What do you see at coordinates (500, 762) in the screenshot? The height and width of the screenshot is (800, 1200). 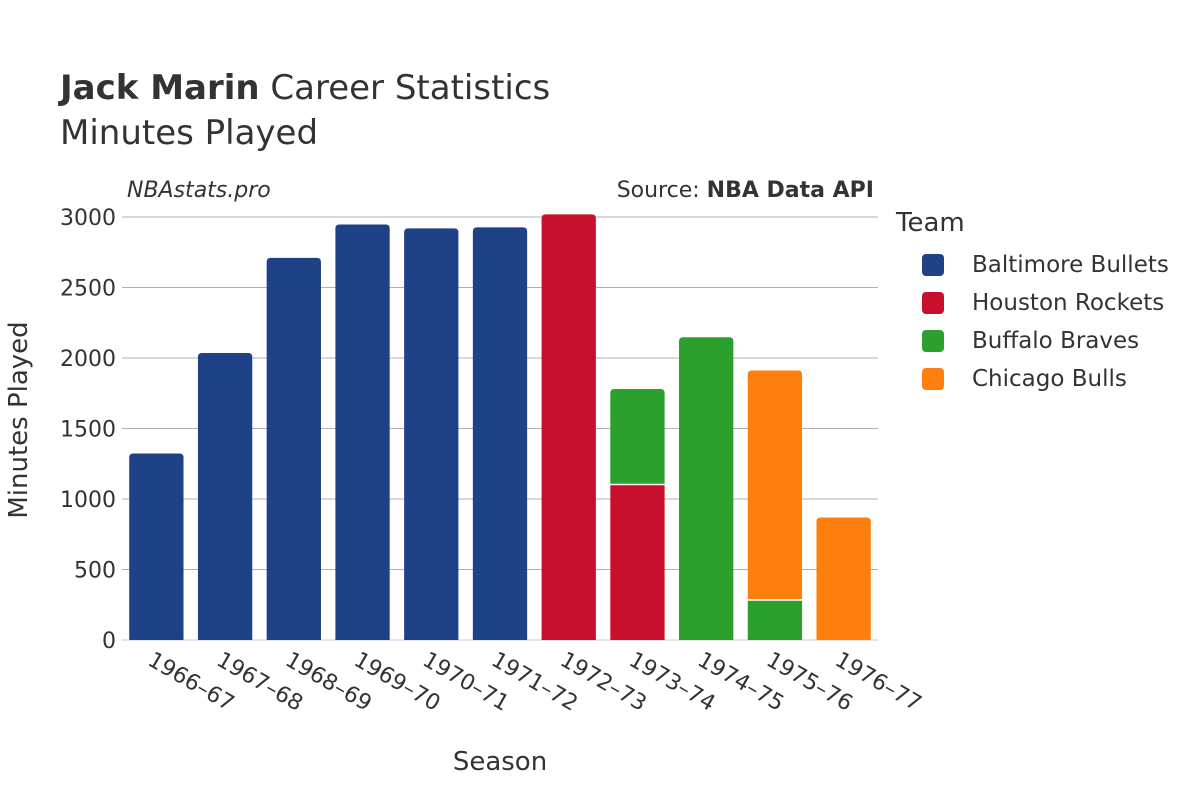 I see `x-axis-label: Season` at bounding box center [500, 762].